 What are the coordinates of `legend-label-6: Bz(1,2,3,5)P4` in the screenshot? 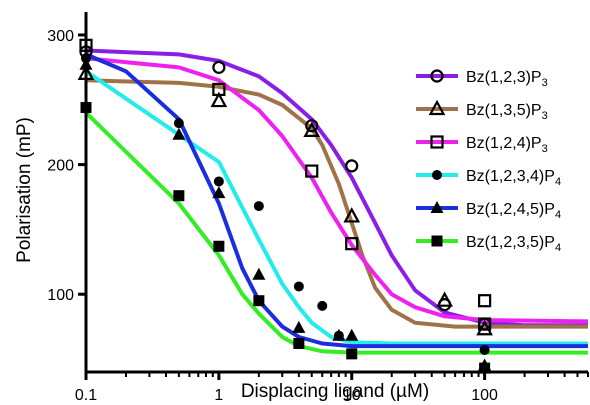 It's located at (513, 244).